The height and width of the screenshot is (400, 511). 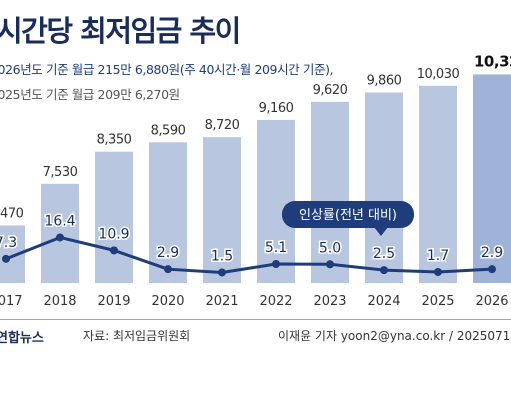 What do you see at coordinates (383, 301) in the screenshot?
I see `x-tick-2024: 2024` at bounding box center [383, 301].